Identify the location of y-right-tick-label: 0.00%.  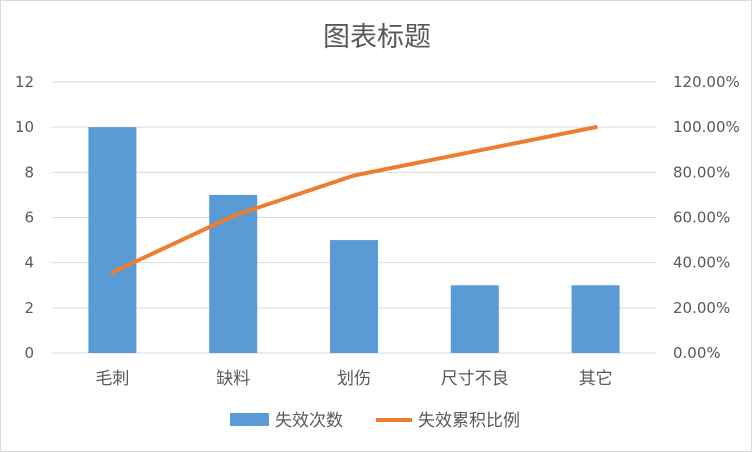
(697, 353).